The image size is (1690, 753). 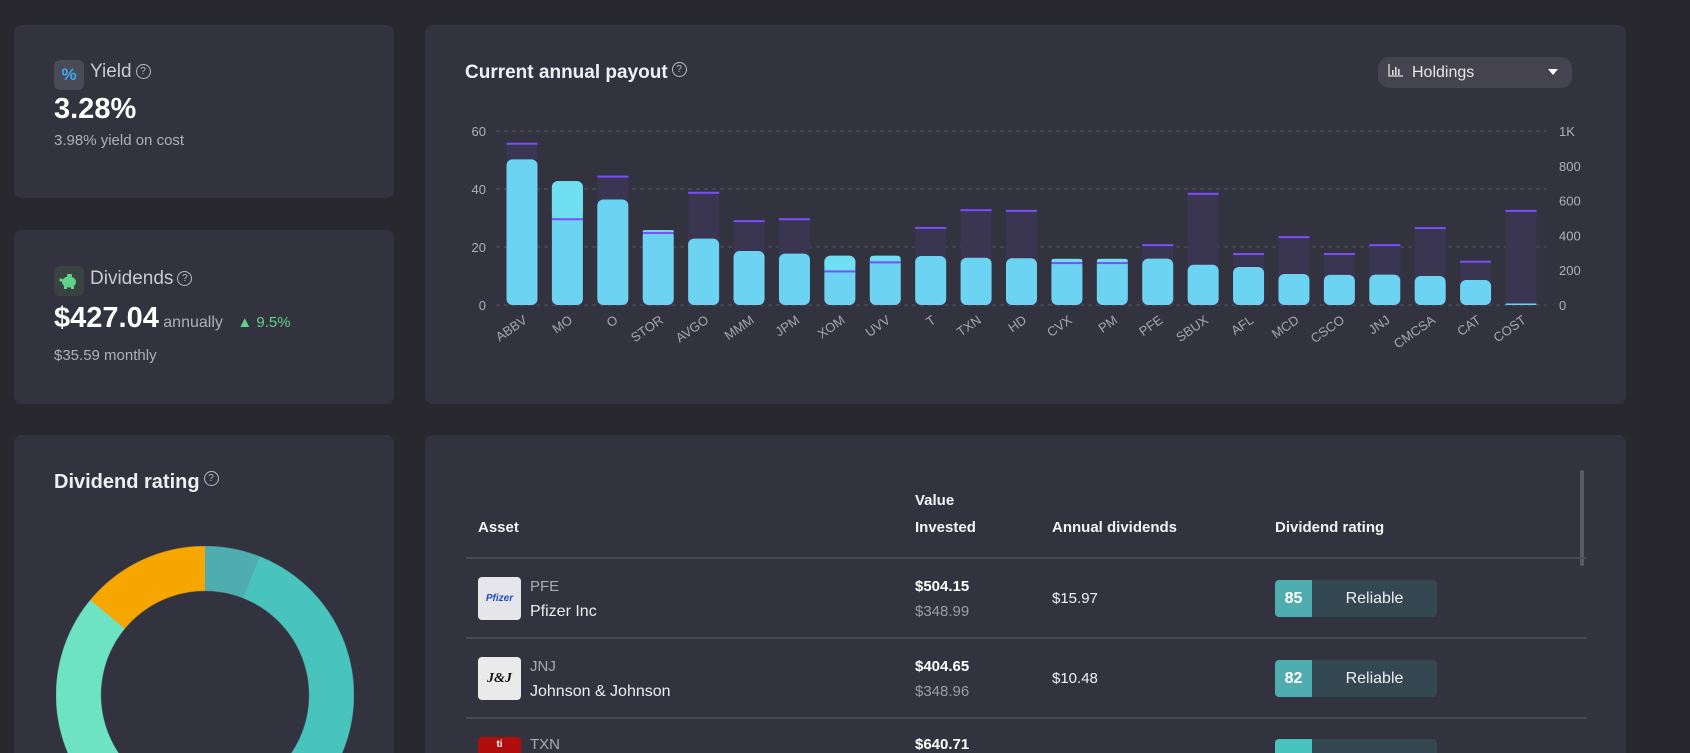 What do you see at coordinates (1330, 527) in the screenshot?
I see `header-dividend-rating: Dividend rating` at bounding box center [1330, 527].